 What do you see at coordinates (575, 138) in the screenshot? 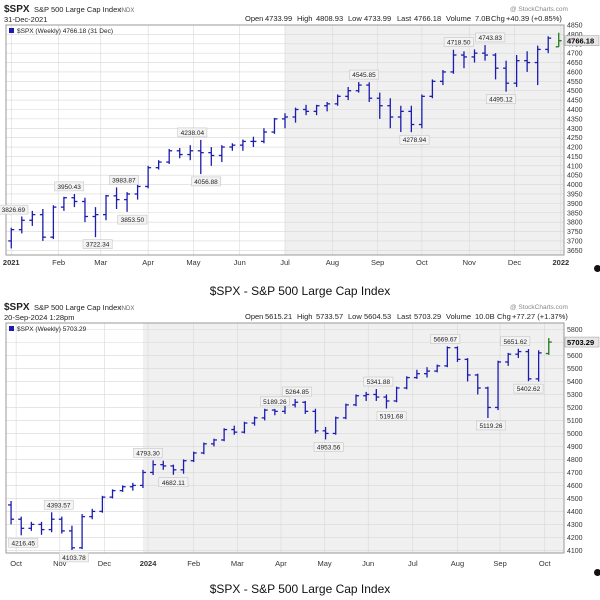
I see `y-tick-label: 4250` at bounding box center [575, 138].